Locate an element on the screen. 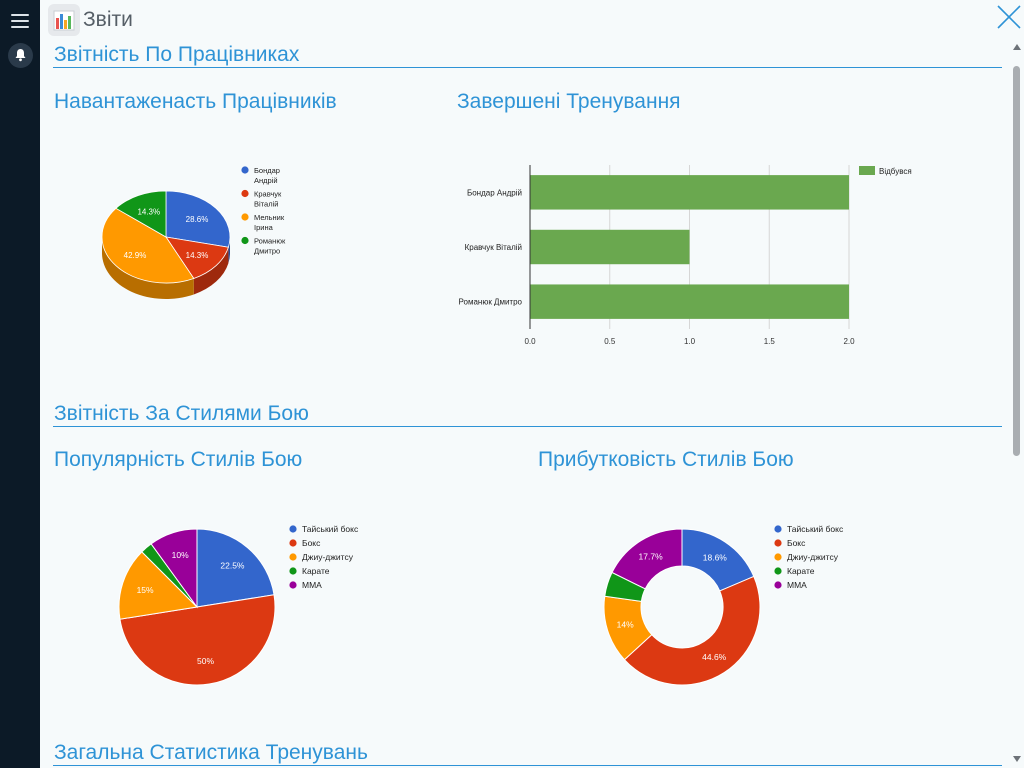  y-category-label: Кравчук Віталій is located at coordinates (493, 247).